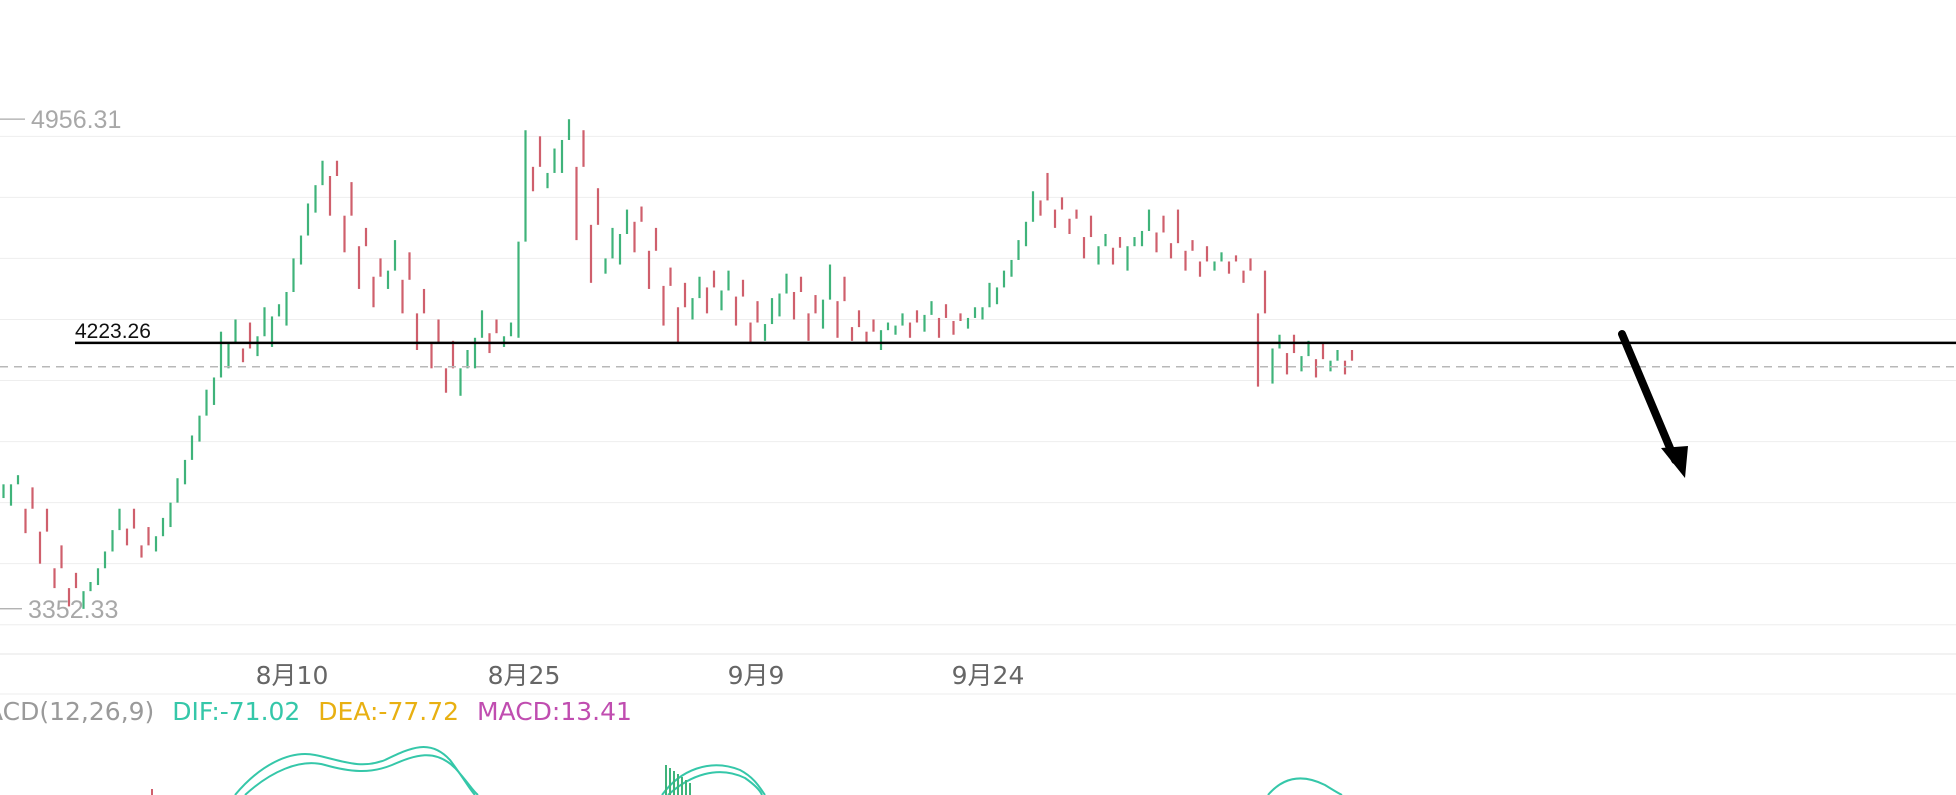 The width and height of the screenshot is (1956, 795). I want to click on down-arrow-shaft, so click(1648, 397).